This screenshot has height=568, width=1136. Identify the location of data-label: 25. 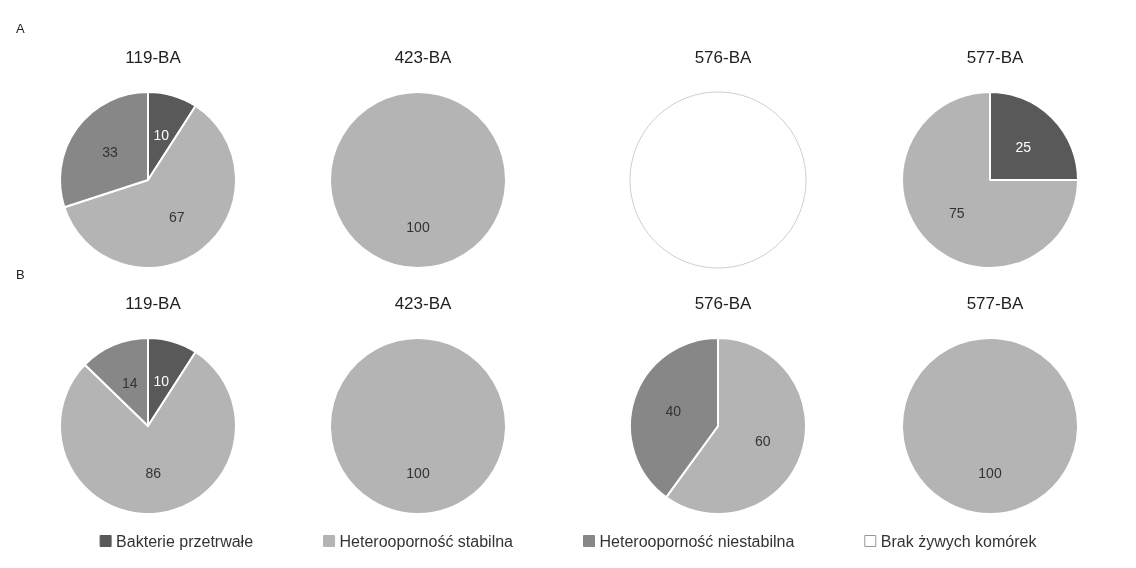
(1023, 146).